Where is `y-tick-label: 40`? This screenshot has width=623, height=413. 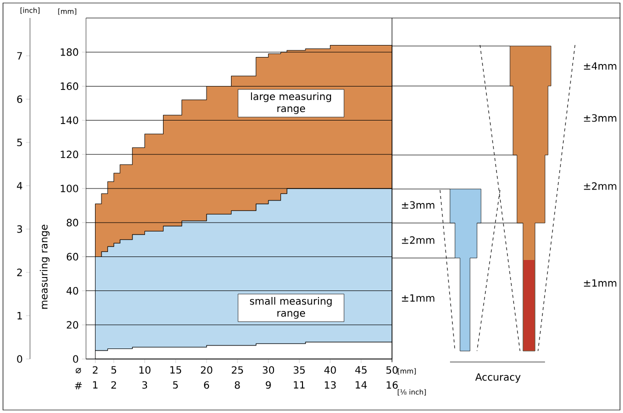 y-tick-label: 40 is located at coordinates (72, 291).